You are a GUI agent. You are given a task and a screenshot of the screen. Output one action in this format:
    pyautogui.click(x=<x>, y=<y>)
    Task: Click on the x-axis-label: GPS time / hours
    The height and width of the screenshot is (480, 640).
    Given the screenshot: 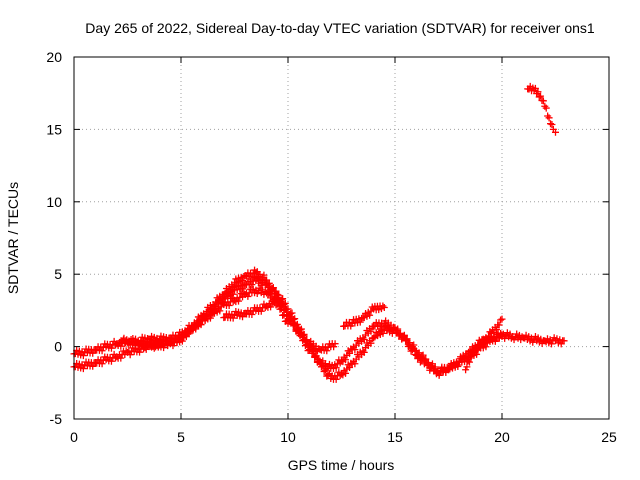 What is the action you would take?
    pyautogui.click(x=341, y=465)
    